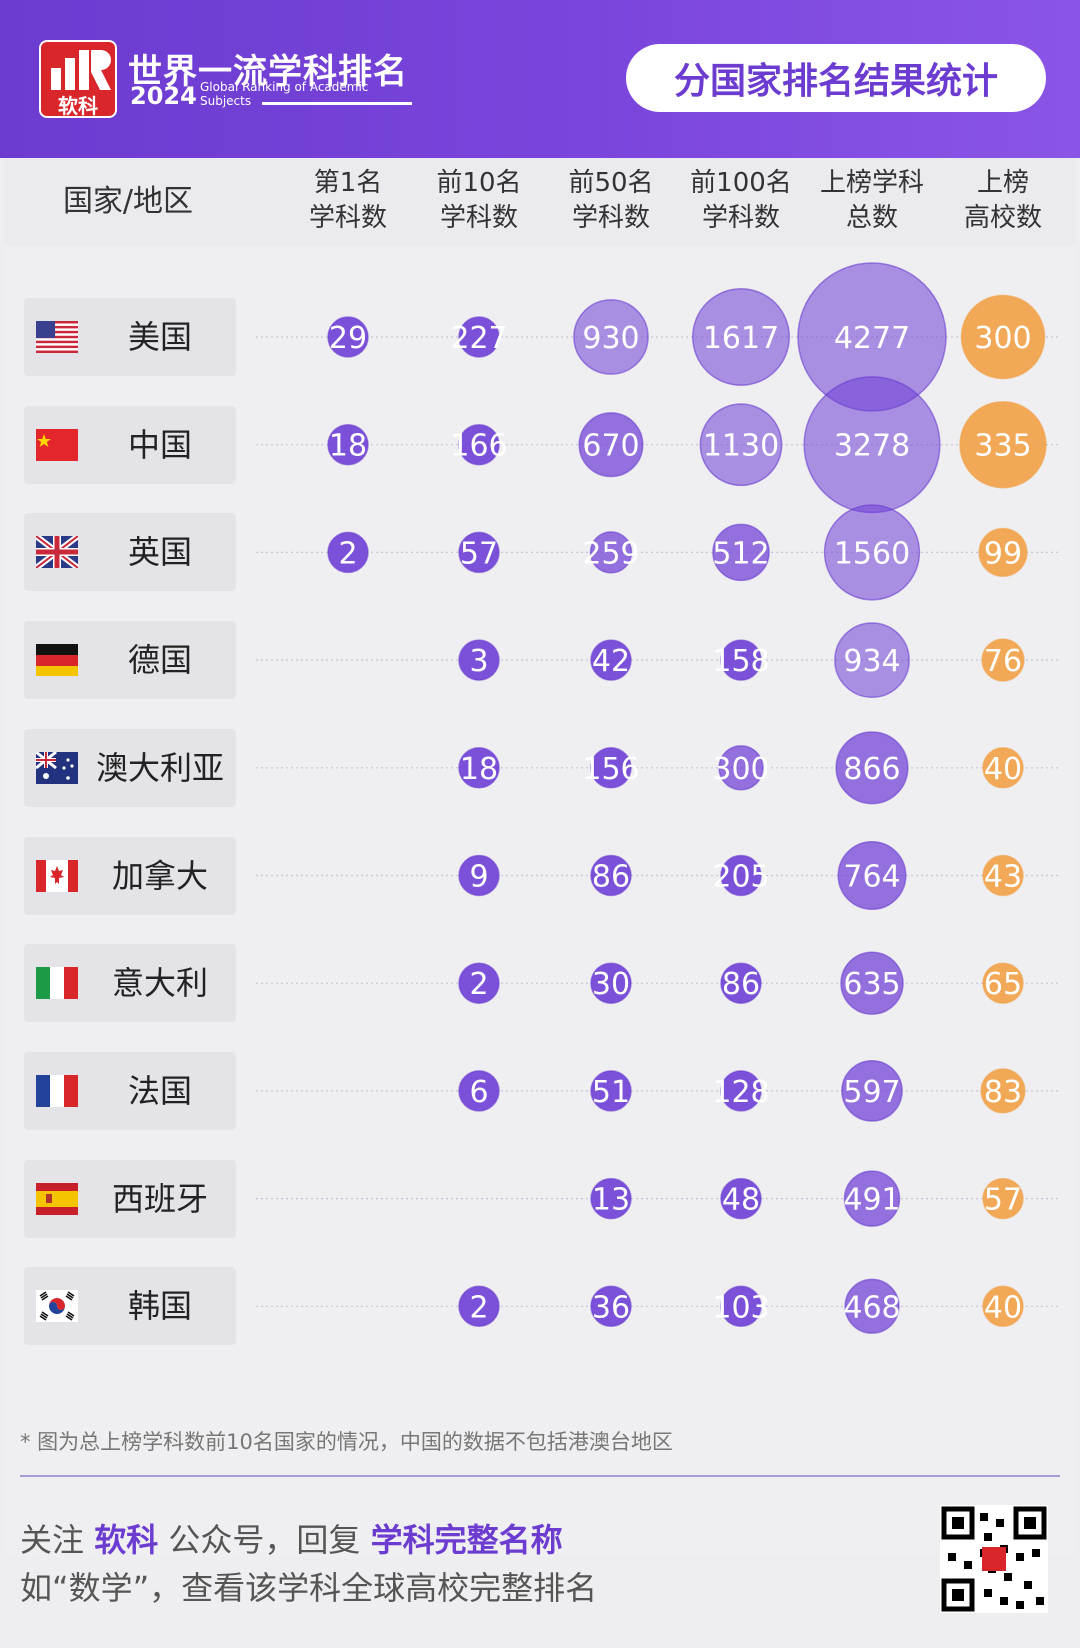 The height and width of the screenshot is (1648, 1080). Describe the element at coordinates (57, 552) in the screenshot. I see `gb-flag-icon` at that location.